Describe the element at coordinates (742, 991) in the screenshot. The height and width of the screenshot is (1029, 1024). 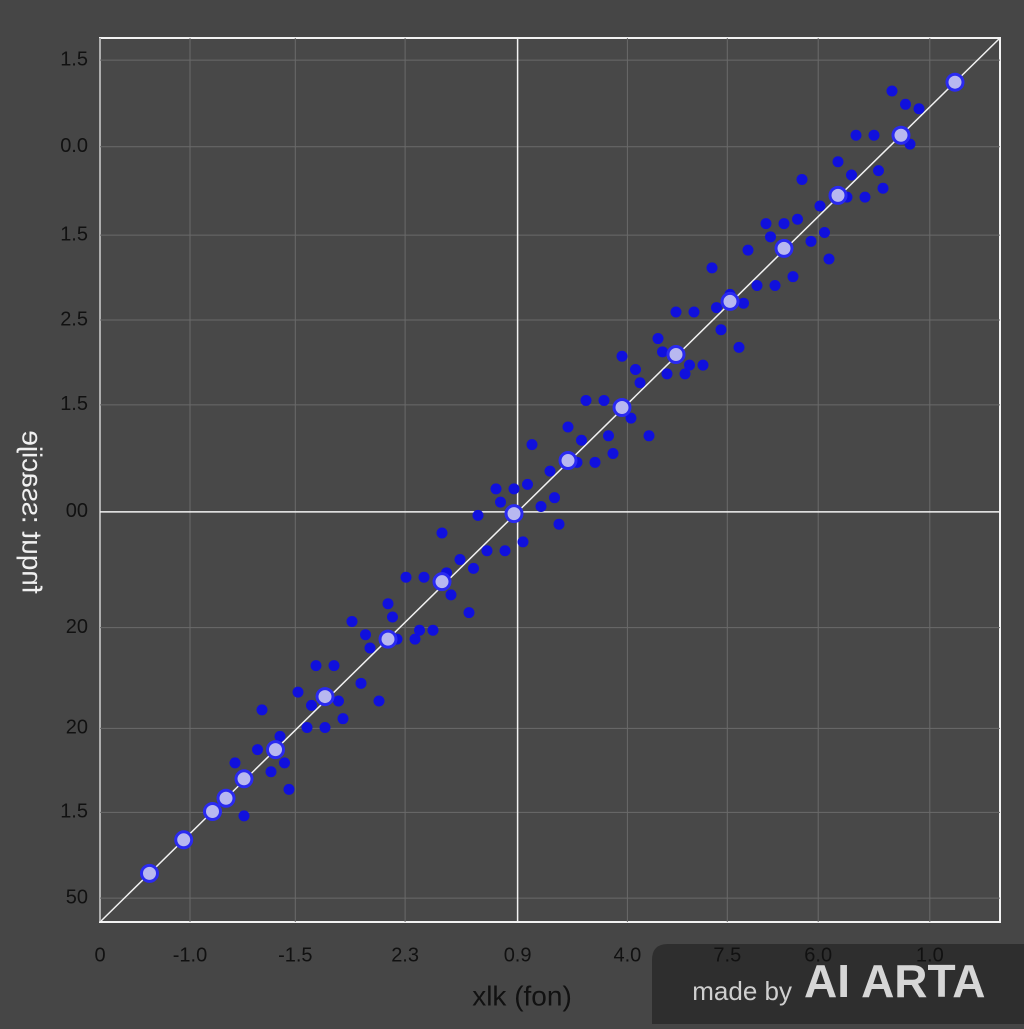
I see `watermark-prefix: made by` at that location.